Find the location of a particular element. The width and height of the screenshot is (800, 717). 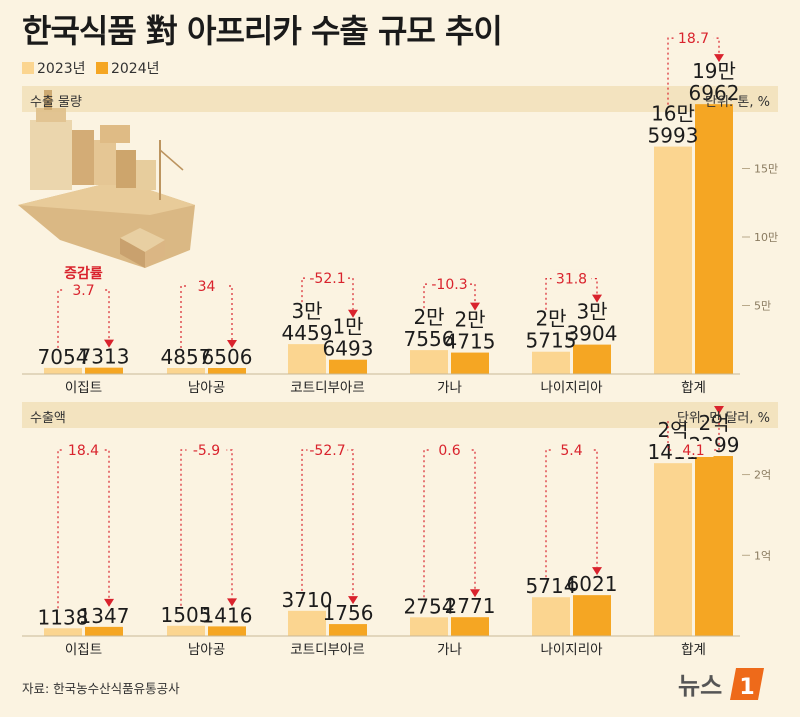

category-label-0-0: 이집트 is located at coordinates (83, 388).